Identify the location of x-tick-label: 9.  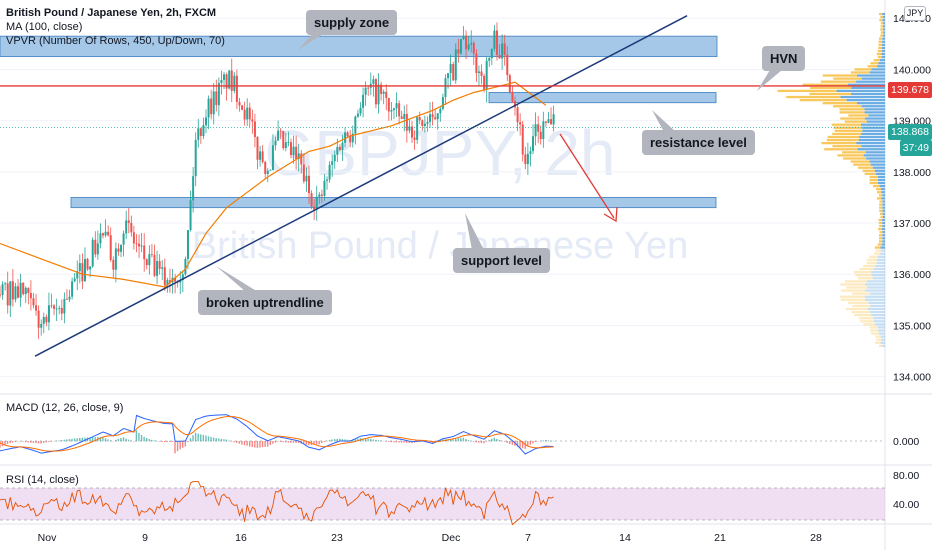
(145, 538).